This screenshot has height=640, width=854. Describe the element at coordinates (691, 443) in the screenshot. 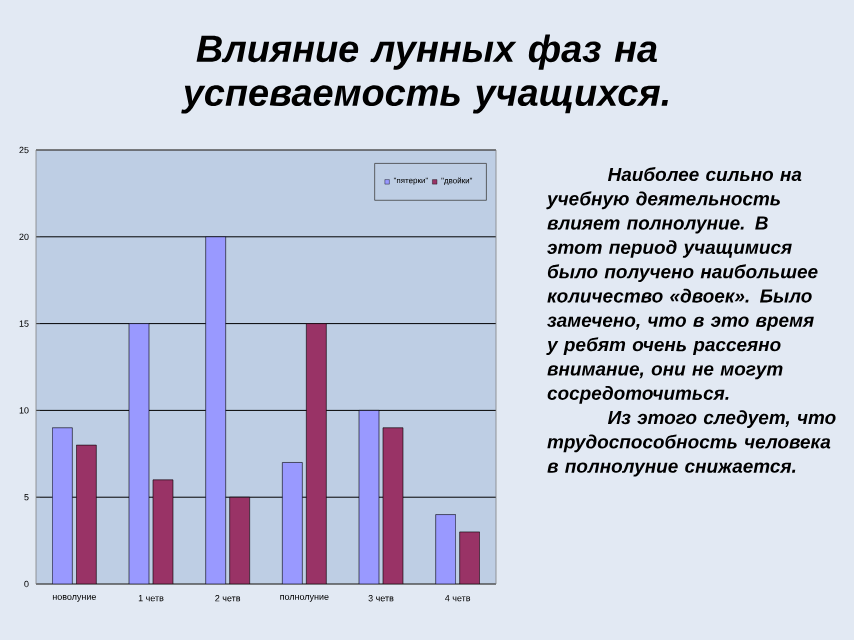

I see `text: Из этого следует, что трудоспособность человека в полнолуние снижается.` at that location.